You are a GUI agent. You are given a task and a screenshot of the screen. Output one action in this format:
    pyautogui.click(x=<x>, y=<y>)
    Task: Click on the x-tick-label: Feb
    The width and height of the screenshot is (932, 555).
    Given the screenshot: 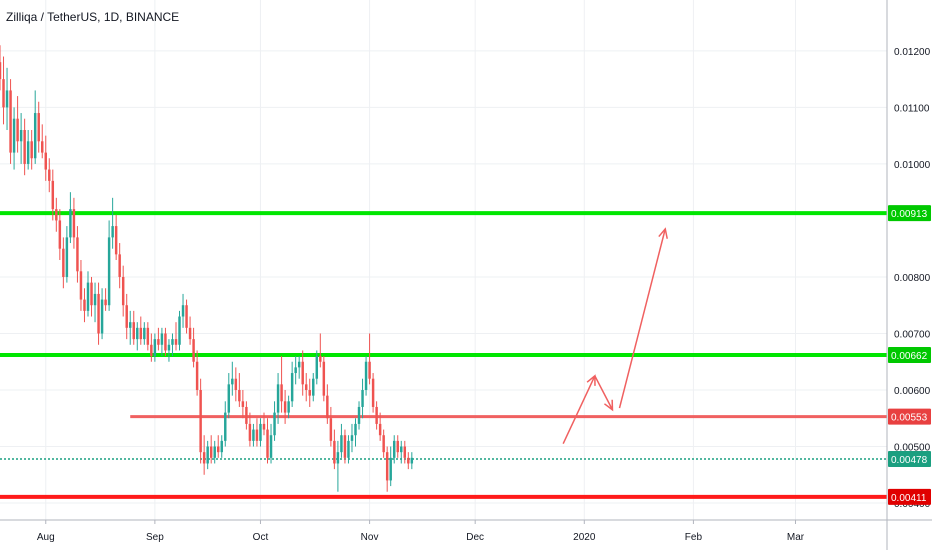 What is the action you would take?
    pyautogui.click(x=694, y=537)
    